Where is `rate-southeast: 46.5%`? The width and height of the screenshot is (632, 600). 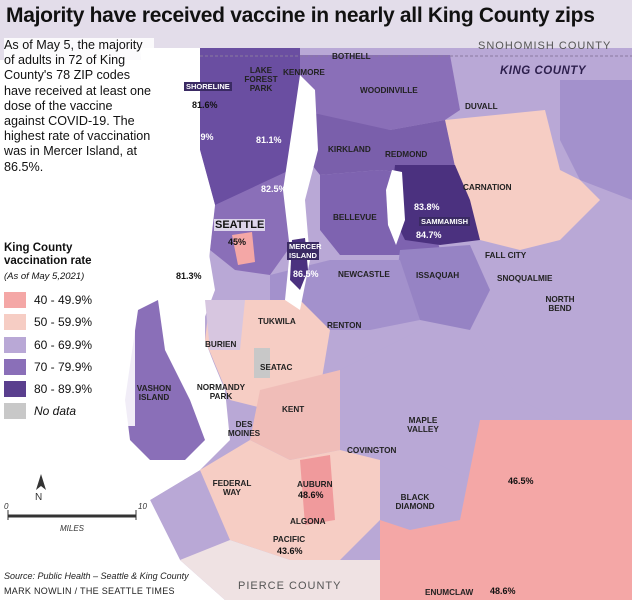 rate-southeast: 46.5% is located at coordinates (521, 481).